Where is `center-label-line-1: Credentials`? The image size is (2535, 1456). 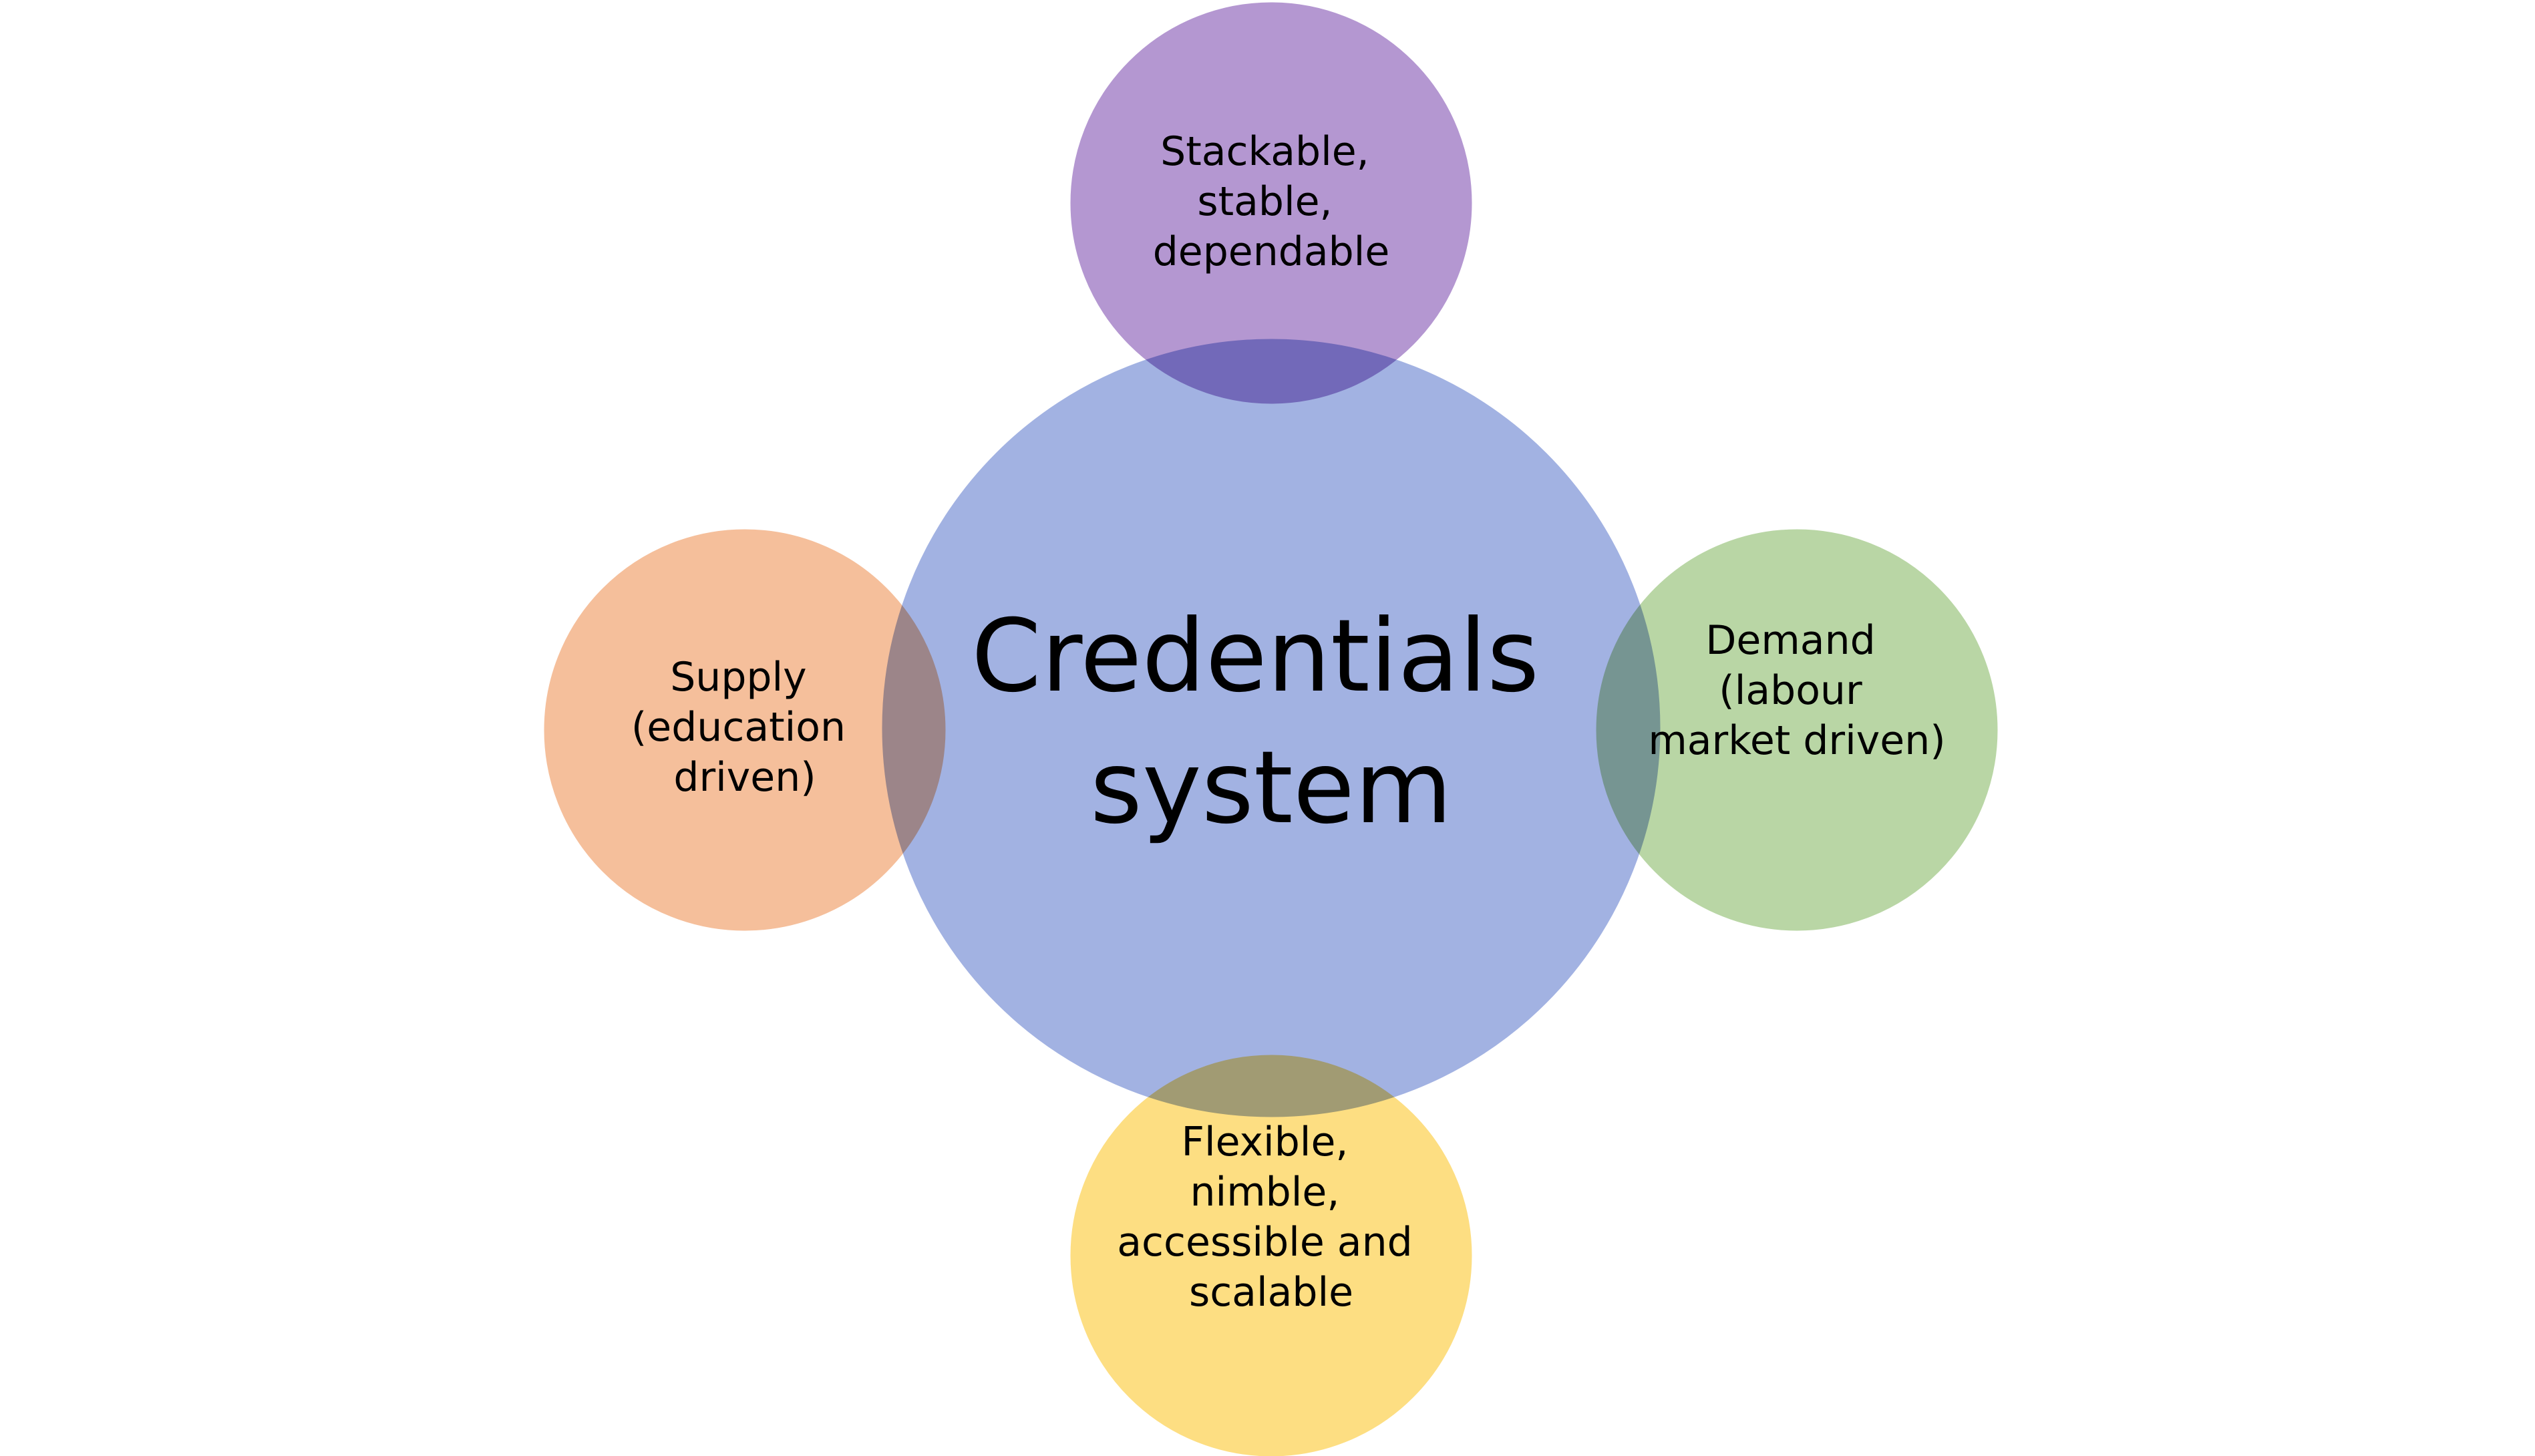 center-label-line-1: Credentials is located at coordinates (1255, 656).